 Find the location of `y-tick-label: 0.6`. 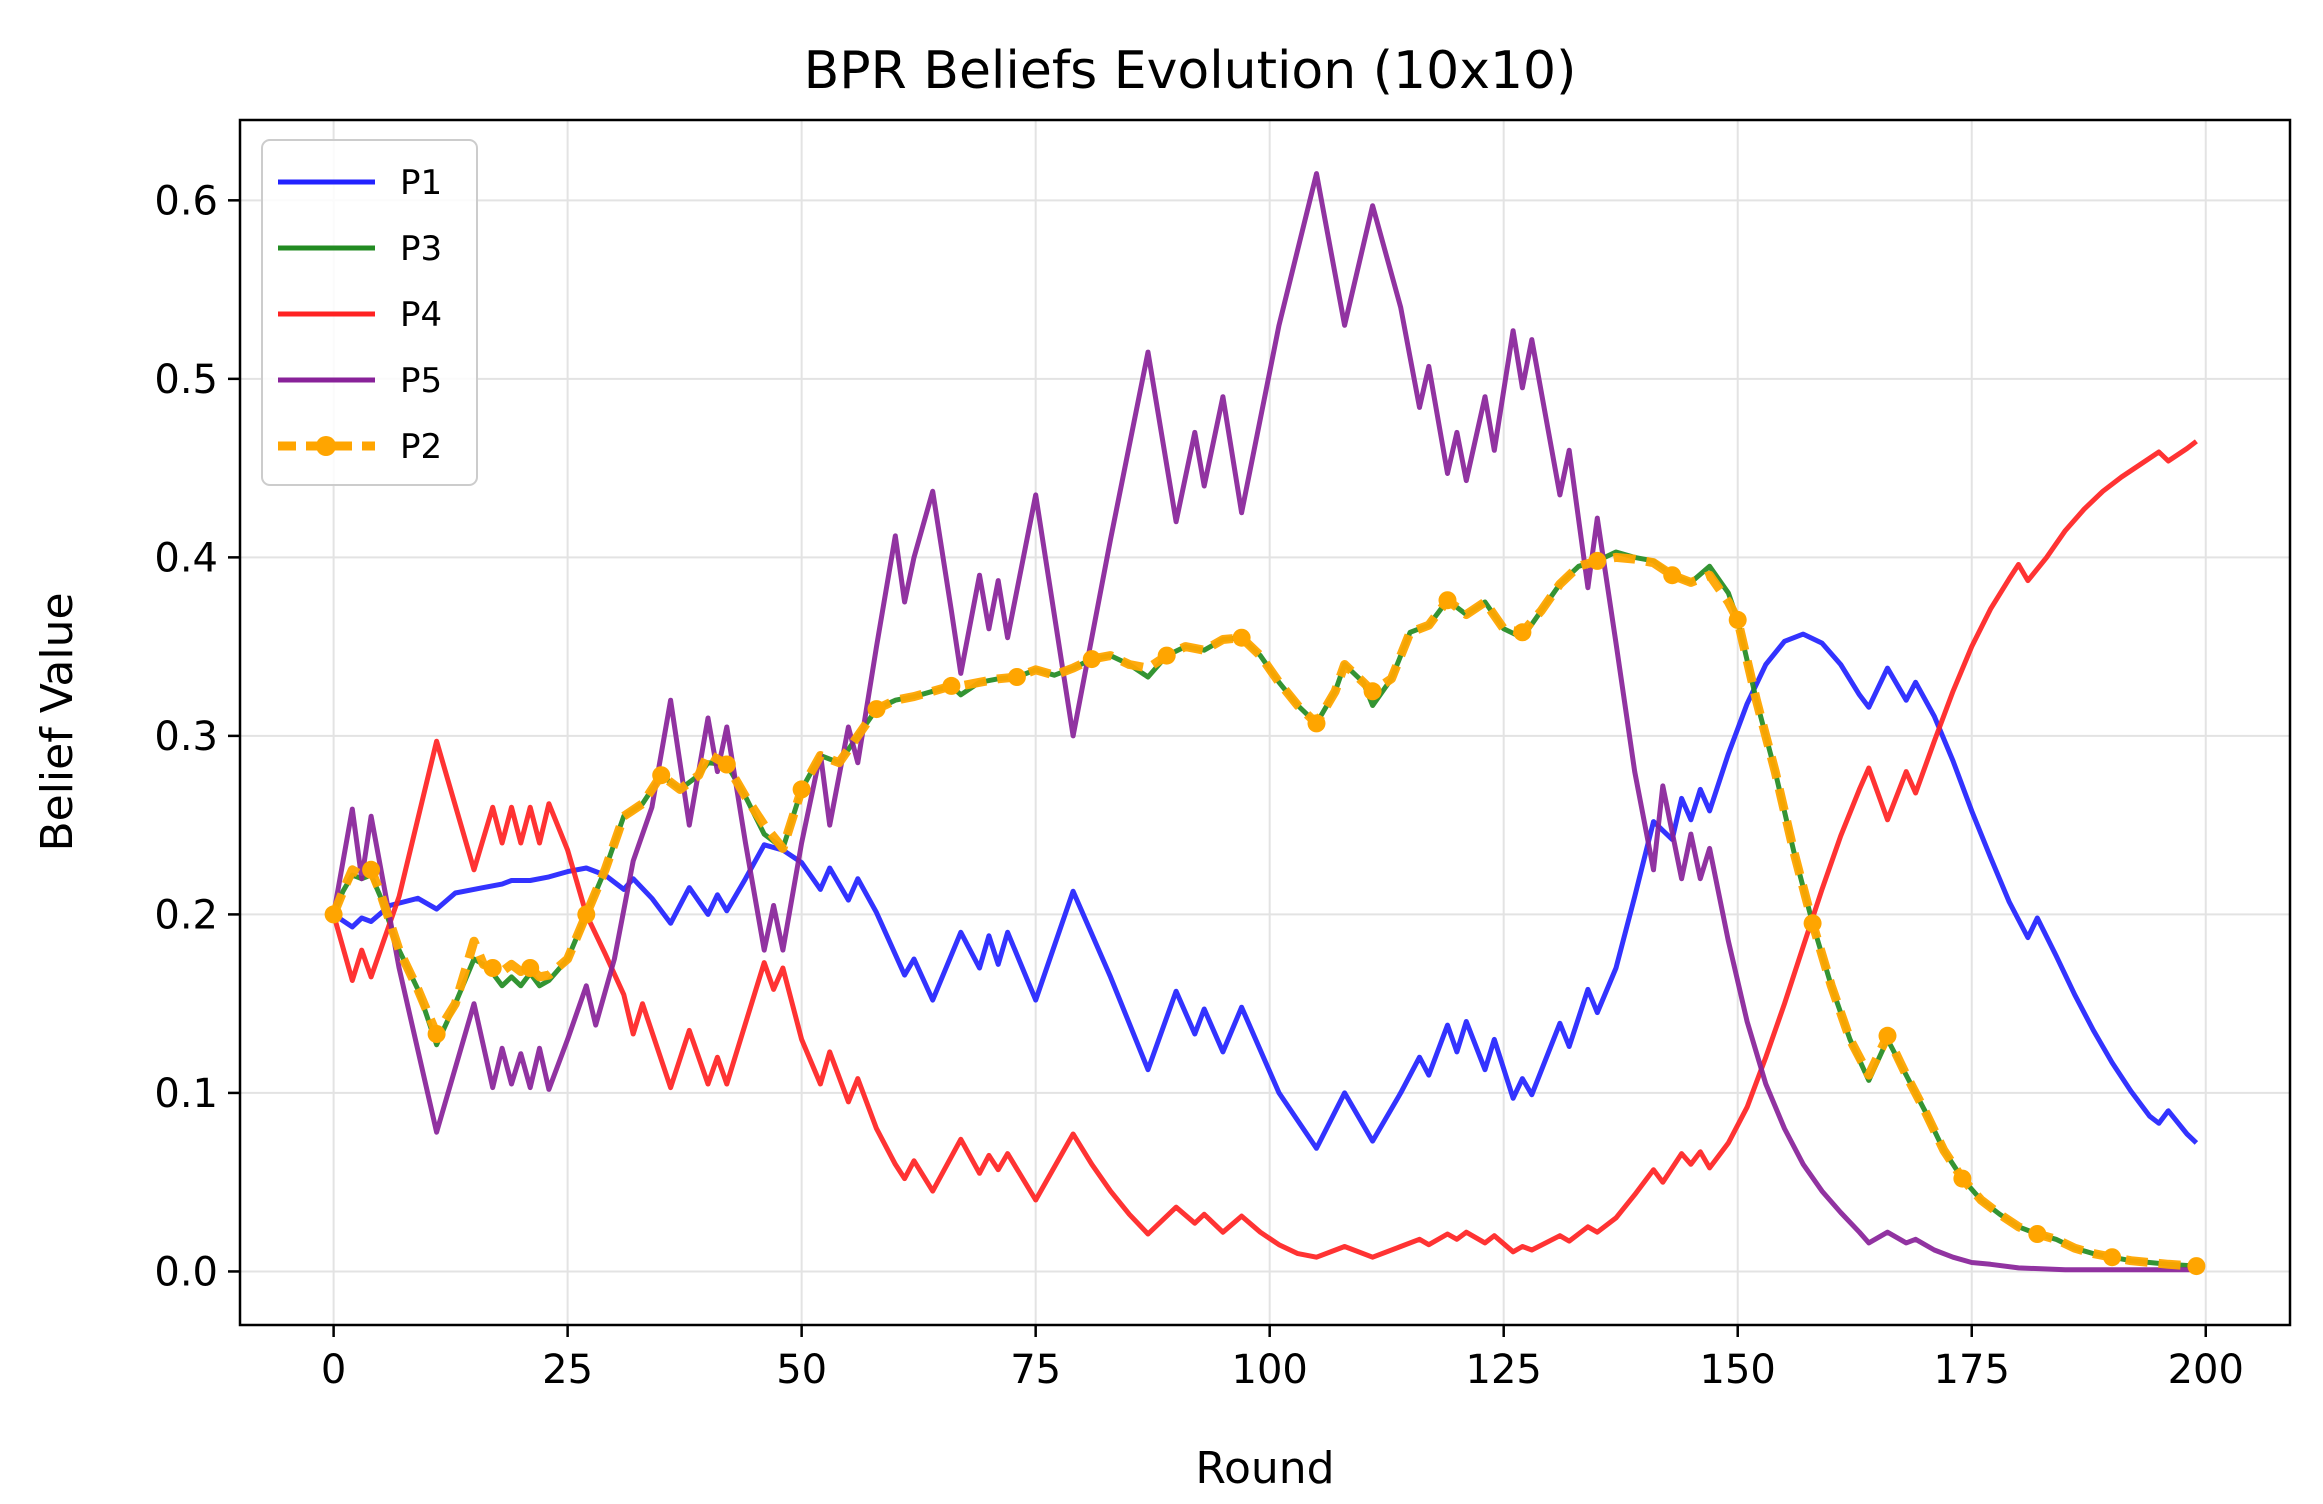

y-tick-label: 0.6 is located at coordinates (186, 201).